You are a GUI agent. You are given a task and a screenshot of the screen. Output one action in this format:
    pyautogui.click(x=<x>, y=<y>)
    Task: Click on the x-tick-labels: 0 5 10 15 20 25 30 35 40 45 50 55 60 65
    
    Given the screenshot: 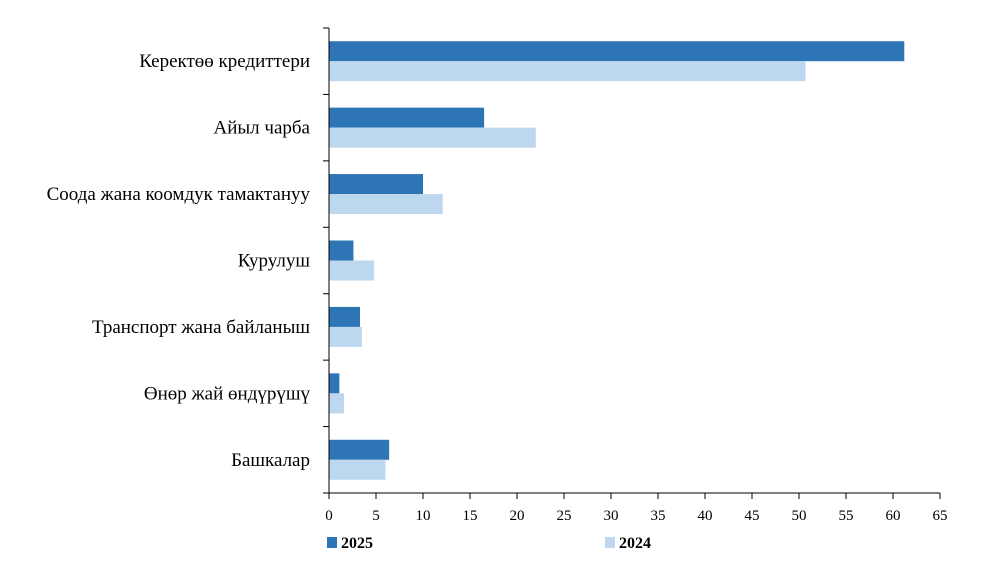 What is the action you would take?
    pyautogui.click(x=636, y=516)
    